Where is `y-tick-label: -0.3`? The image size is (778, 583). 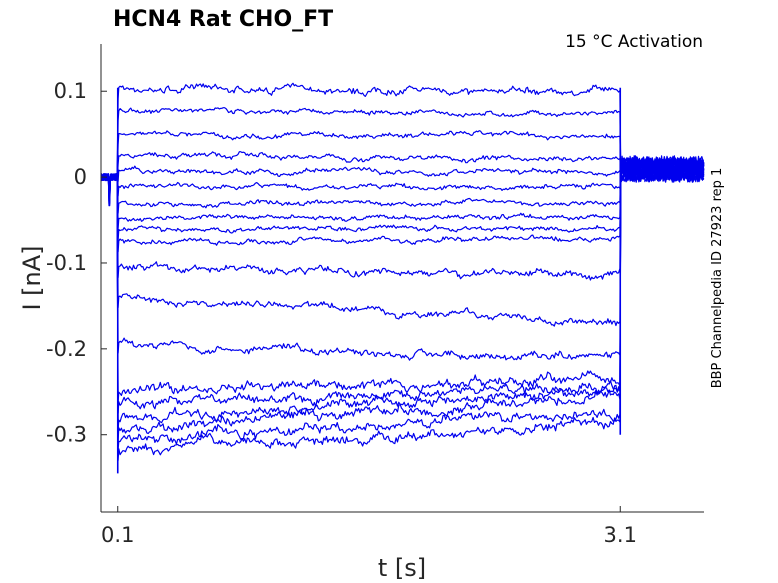 y-tick-label: -0.3 is located at coordinates (66, 435).